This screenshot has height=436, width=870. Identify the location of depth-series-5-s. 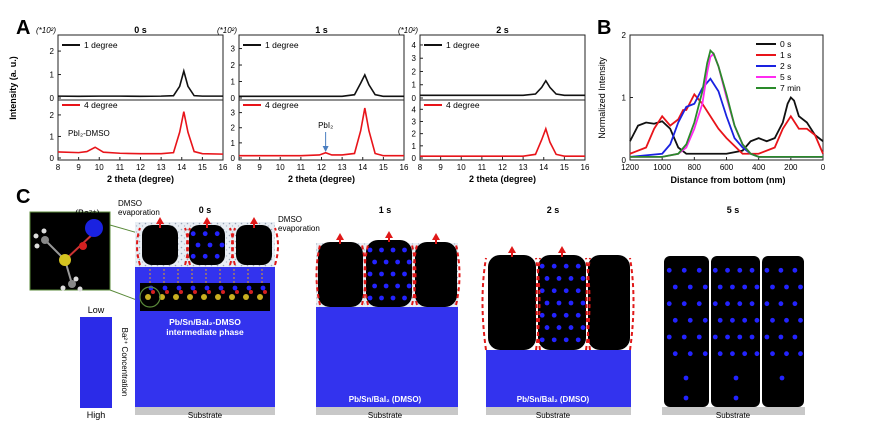
(726, 105).